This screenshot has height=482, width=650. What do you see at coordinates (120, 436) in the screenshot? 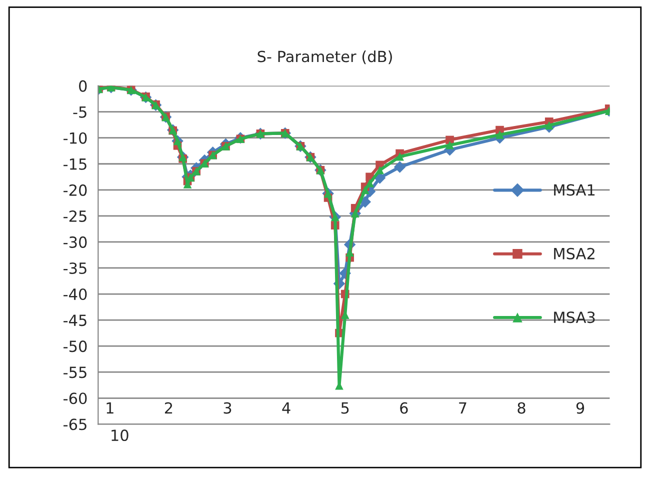
I see `text: 10` at bounding box center [120, 436].